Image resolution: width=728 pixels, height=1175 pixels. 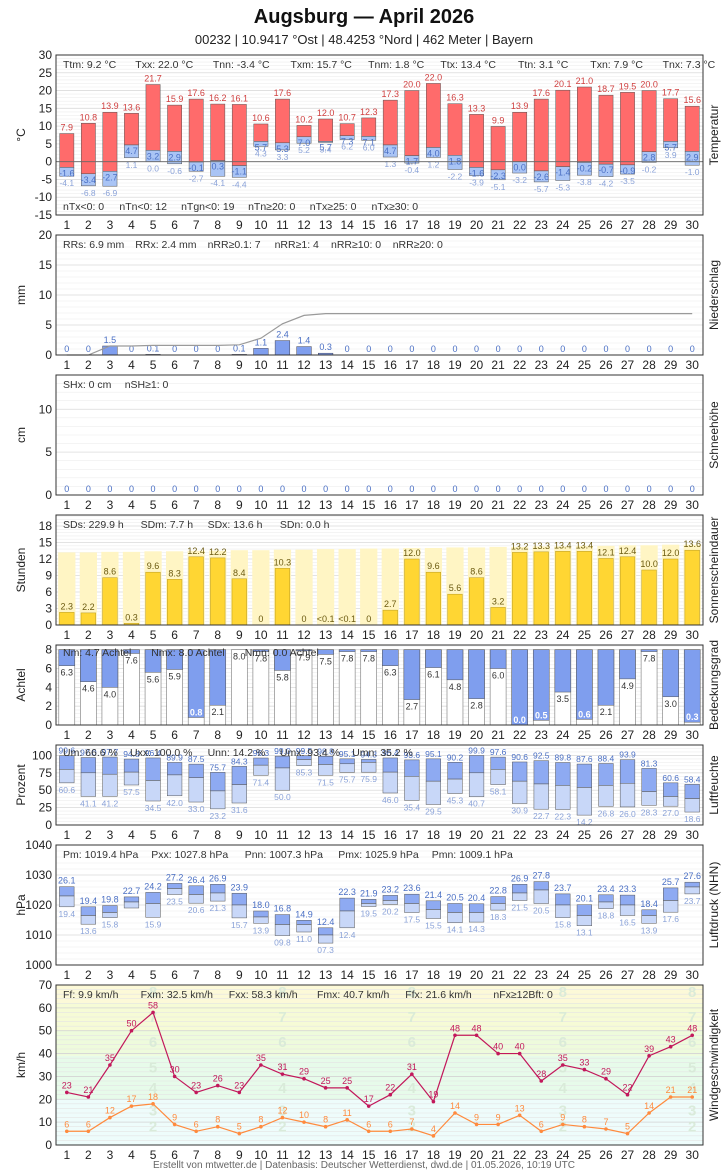 What do you see at coordinates (175, 1069) in the screenshot?
I see `wind-gust-label: 30` at bounding box center [175, 1069].